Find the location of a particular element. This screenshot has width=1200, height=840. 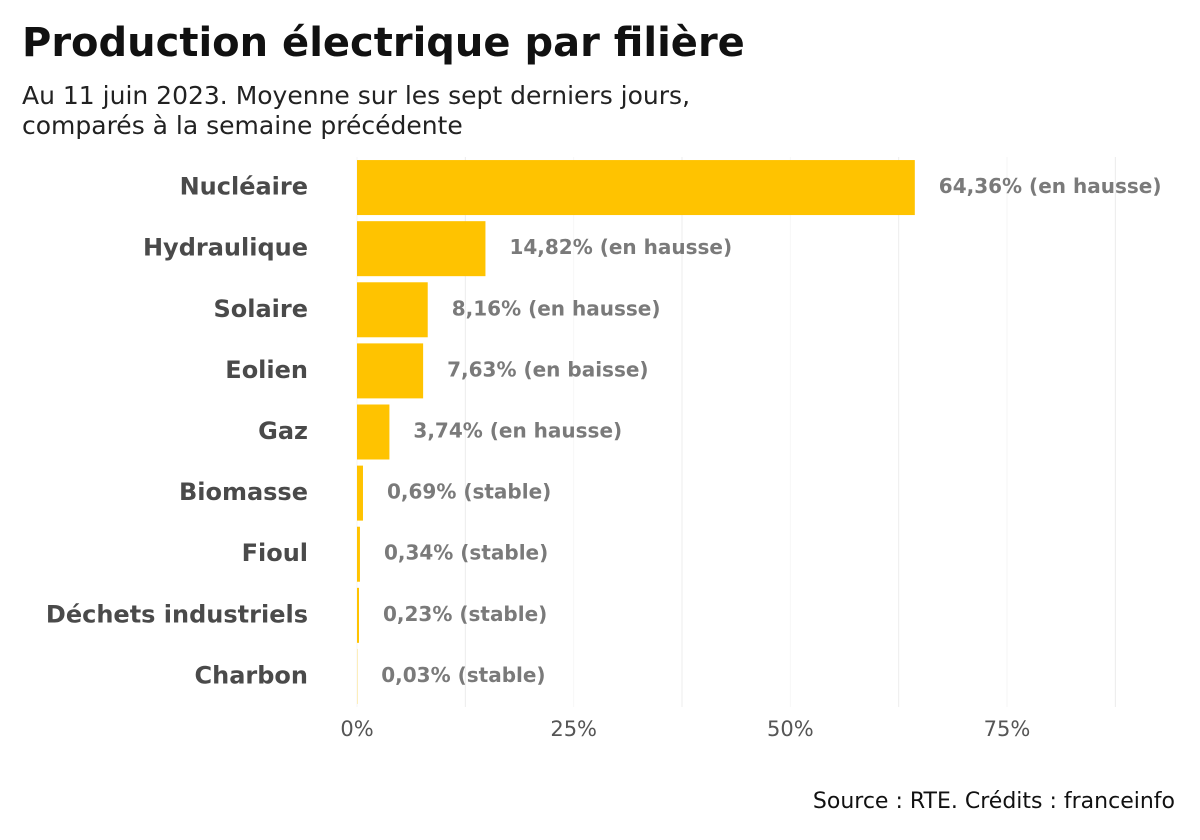

category-label: Solaire is located at coordinates (260, 309).